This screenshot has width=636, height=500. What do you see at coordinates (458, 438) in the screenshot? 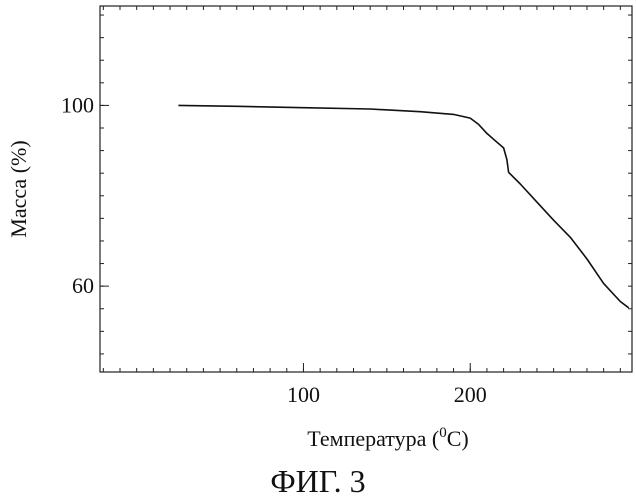
I see `x-axis-title-tail: C)` at bounding box center [458, 438].